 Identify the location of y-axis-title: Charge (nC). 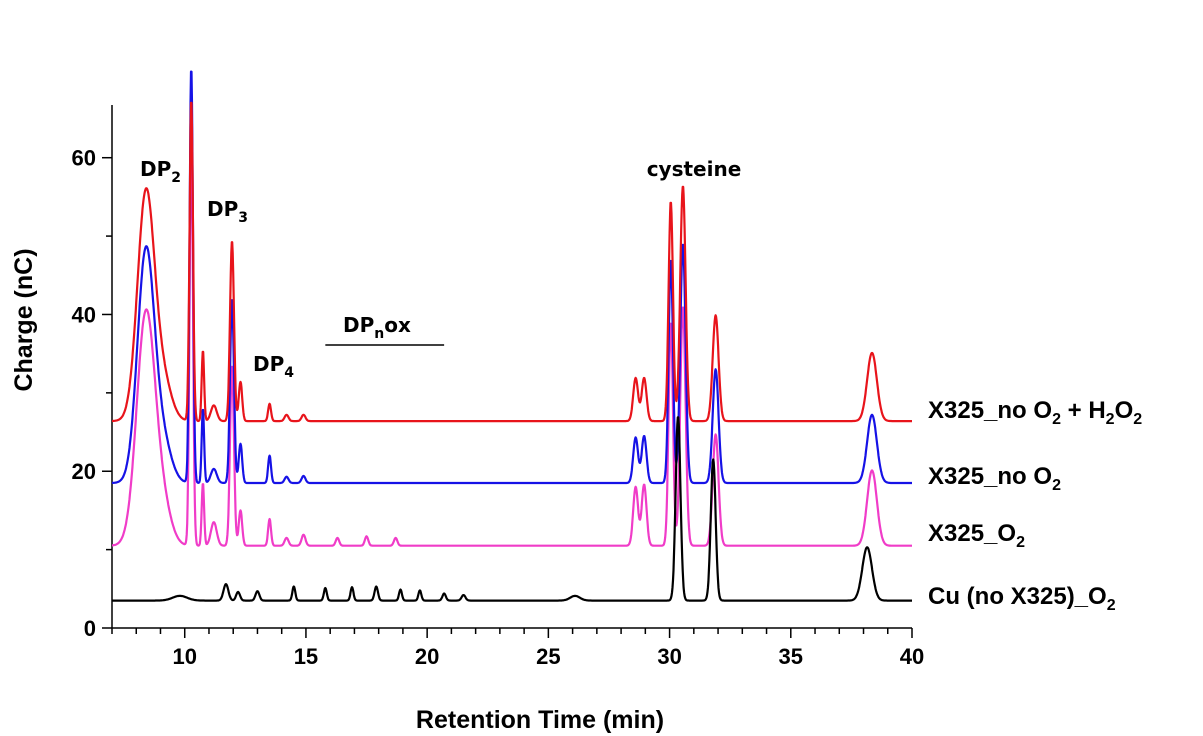
(24, 319).